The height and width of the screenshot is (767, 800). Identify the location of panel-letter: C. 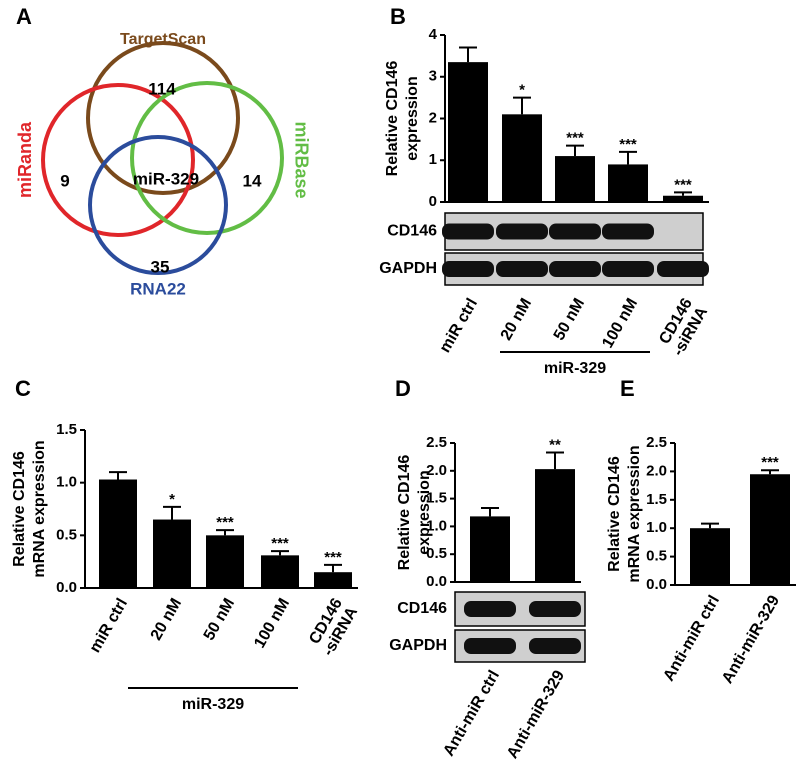
(23, 388).